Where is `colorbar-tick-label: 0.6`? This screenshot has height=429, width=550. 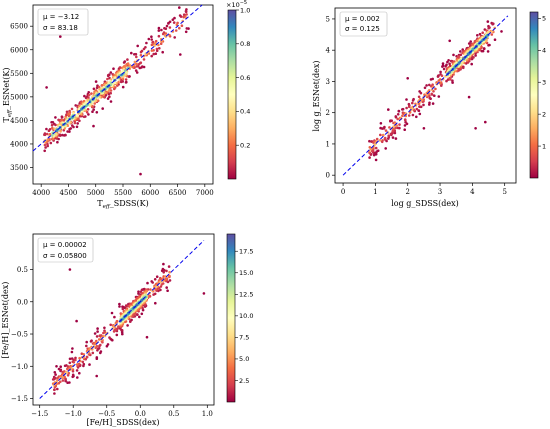
colorbar-tick-label: 0.6 is located at coordinates (245, 78).